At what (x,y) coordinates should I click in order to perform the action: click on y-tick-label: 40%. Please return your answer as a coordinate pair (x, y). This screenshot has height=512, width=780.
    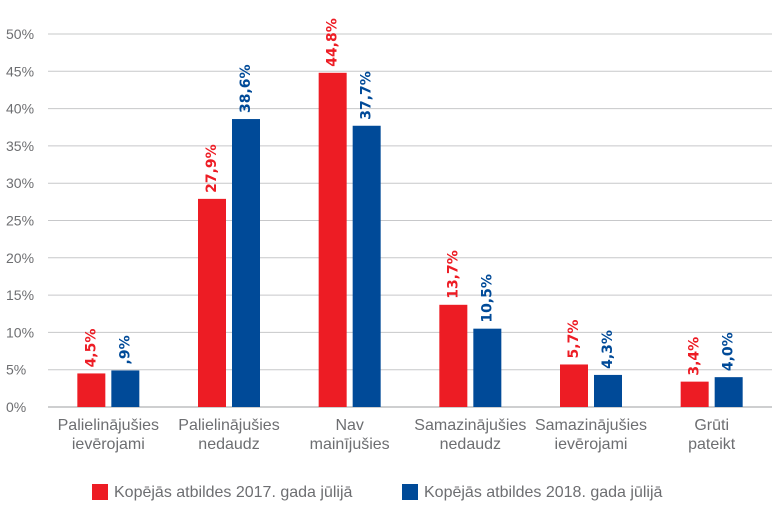
    Looking at the image, I should click on (20, 109).